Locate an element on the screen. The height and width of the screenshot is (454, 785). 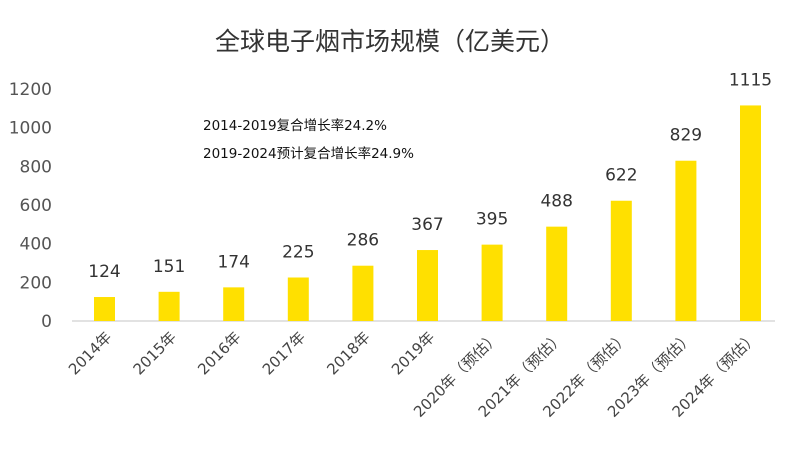
y-tick-label: 200 is located at coordinates (36, 283).